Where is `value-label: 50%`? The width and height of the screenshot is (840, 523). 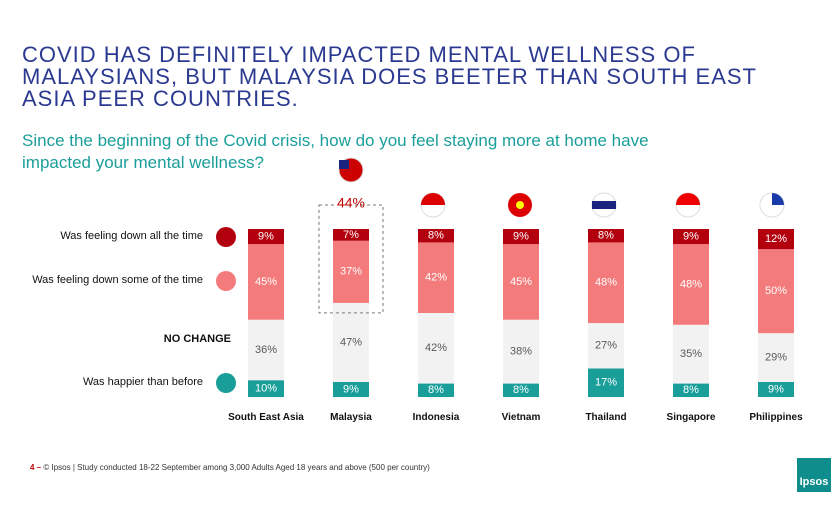 value-label: 50% is located at coordinates (776, 291).